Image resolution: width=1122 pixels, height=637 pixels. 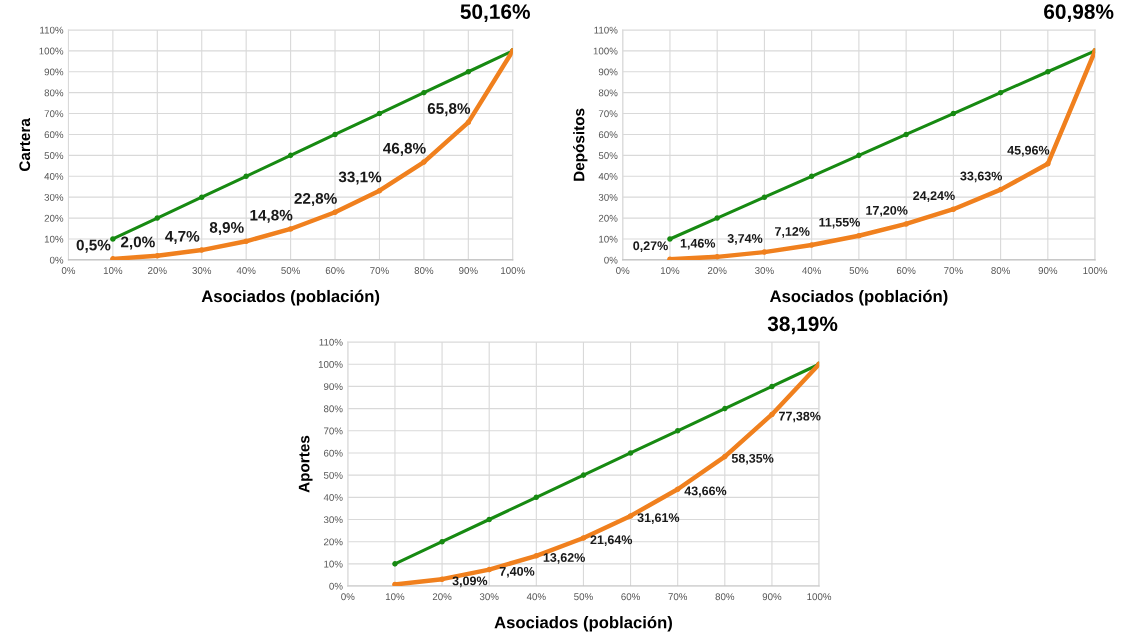 What do you see at coordinates (802, 325) in the screenshot?
I see `chart-title: 38,19%` at bounding box center [802, 325].